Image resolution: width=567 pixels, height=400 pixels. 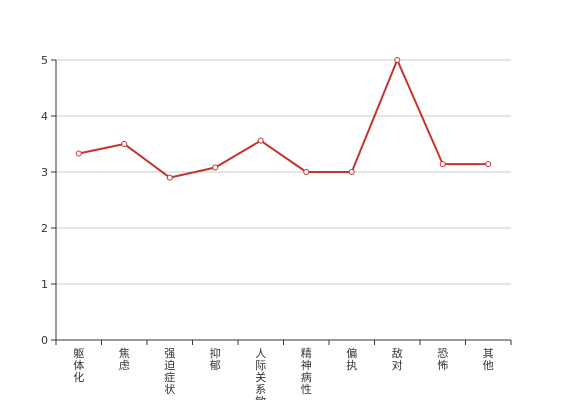 What do you see at coordinates (397, 359) in the screenshot?
I see `x-category-label: 敌对` at bounding box center [397, 359].